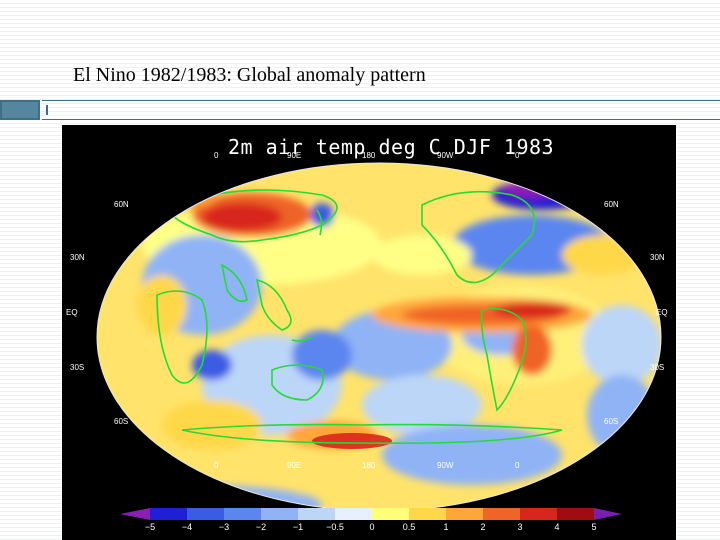  Describe the element at coordinates (369, 155) in the screenshot. I see `lon-label-top: 180` at that location.